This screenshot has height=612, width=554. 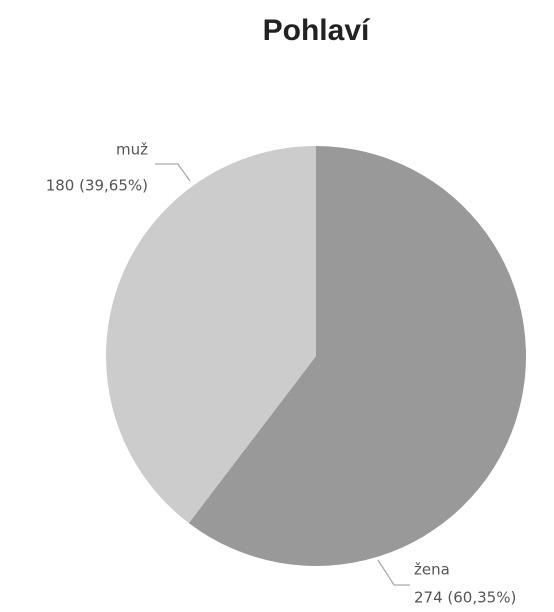 What do you see at coordinates (465, 598) in the screenshot?
I see `slice-value-label: 274 (60,35%)` at bounding box center [465, 598].